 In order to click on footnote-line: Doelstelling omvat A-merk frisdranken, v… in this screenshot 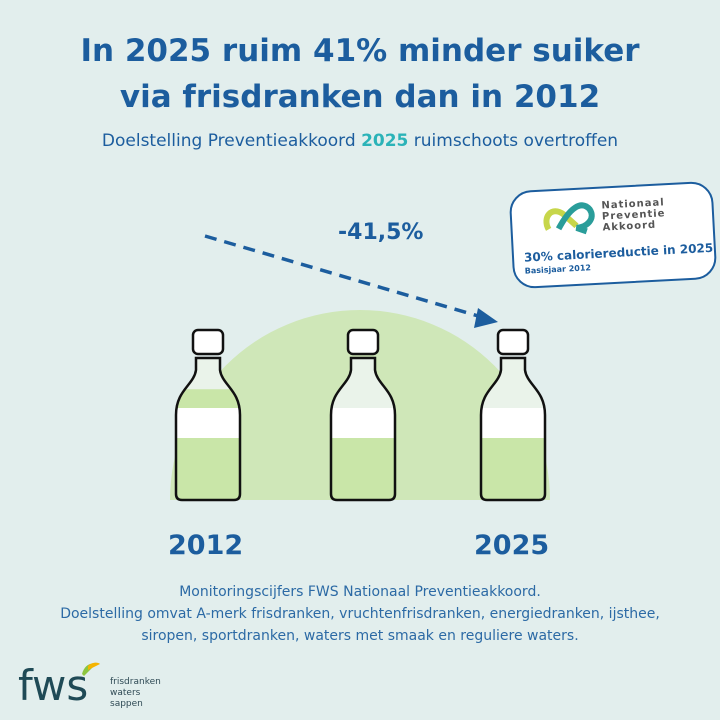, I will do `click(360, 614)`.